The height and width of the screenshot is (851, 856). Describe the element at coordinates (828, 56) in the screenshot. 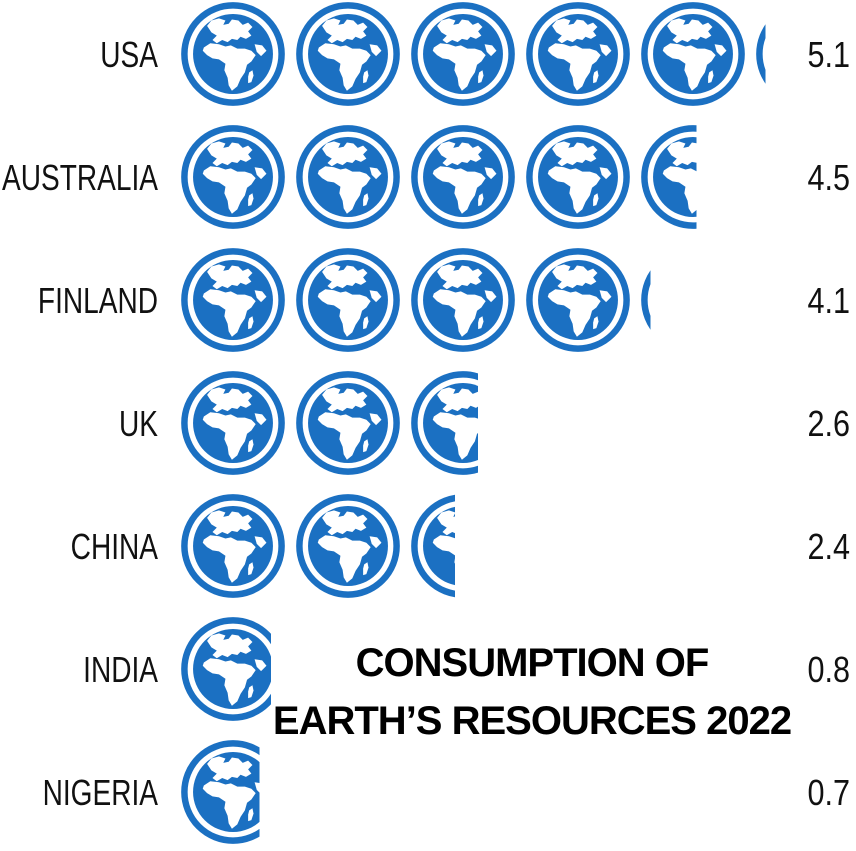

I see `value-label: 5.1` at that location.